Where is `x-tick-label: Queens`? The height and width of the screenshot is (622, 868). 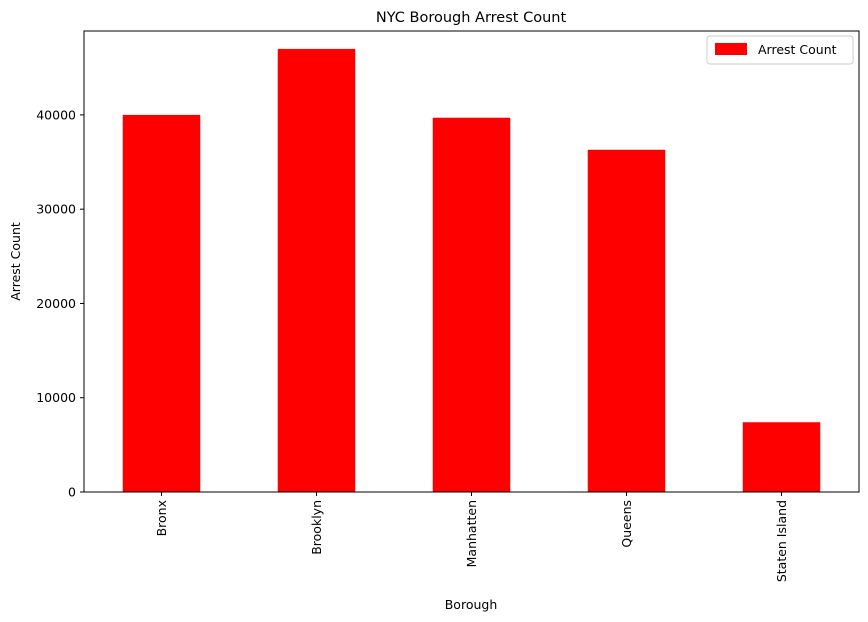 x-tick-label: Queens is located at coordinates (626, 524).